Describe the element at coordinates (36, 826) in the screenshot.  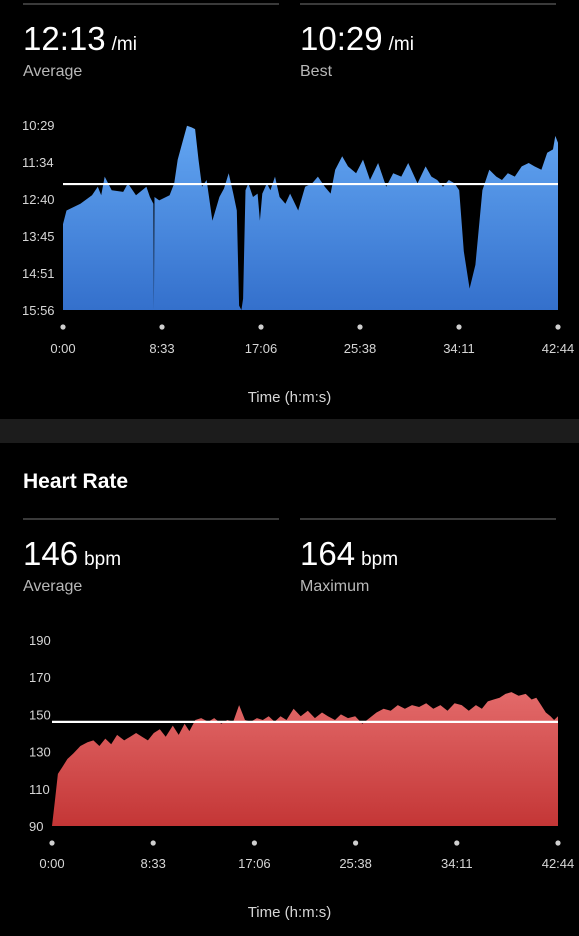
I see `y-tick-label: 90` at that location.